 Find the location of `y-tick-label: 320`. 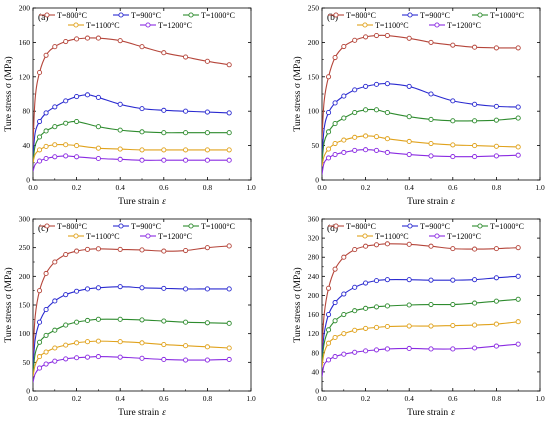

y-tick-label: 320 is located at coordinates (314, 238).